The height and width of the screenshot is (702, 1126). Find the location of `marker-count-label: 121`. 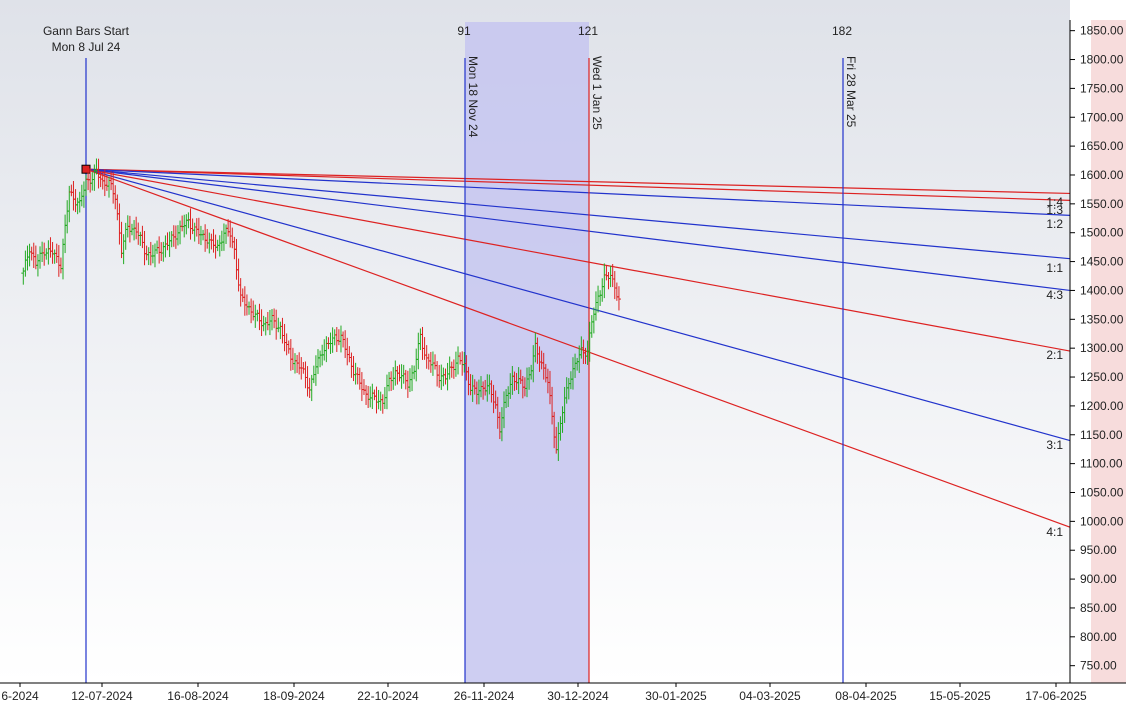

marker-count-label: 121 is located at coordinates (588, 31).